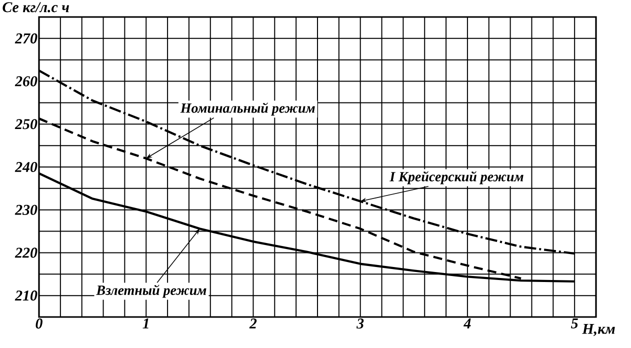 This screenshot has height=348, width=631. What do you see at coordinates (457, 177) in the screenshot?
I see `series-label: I Крейсерский режим` at bounding box center [457, 177].